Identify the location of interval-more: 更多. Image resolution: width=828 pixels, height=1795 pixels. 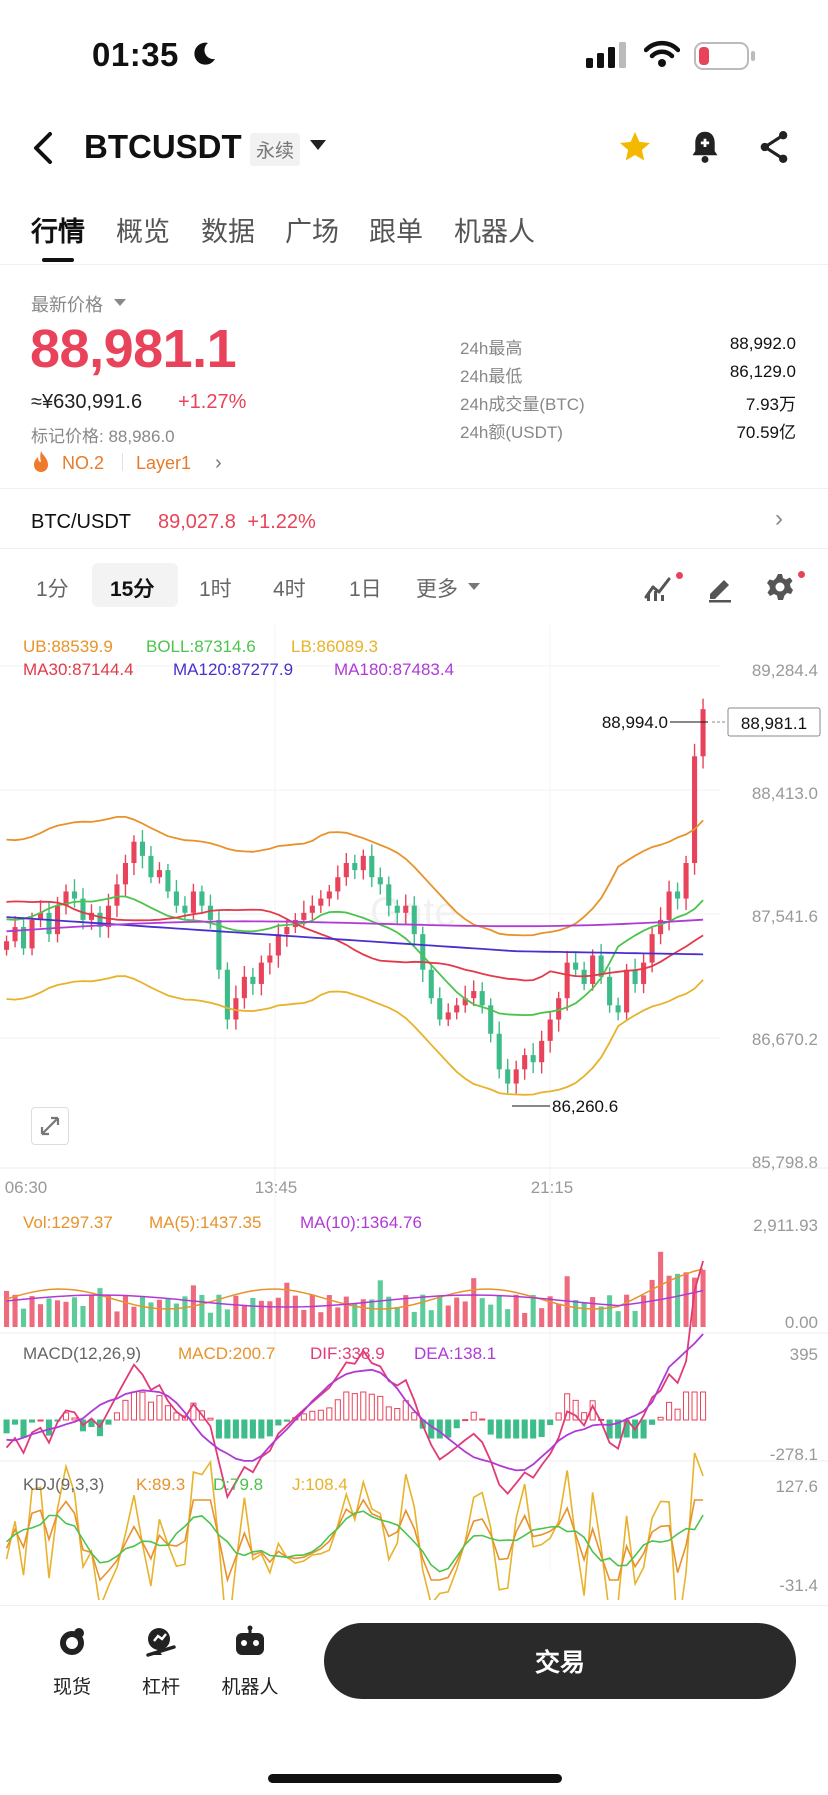
(437, 589).